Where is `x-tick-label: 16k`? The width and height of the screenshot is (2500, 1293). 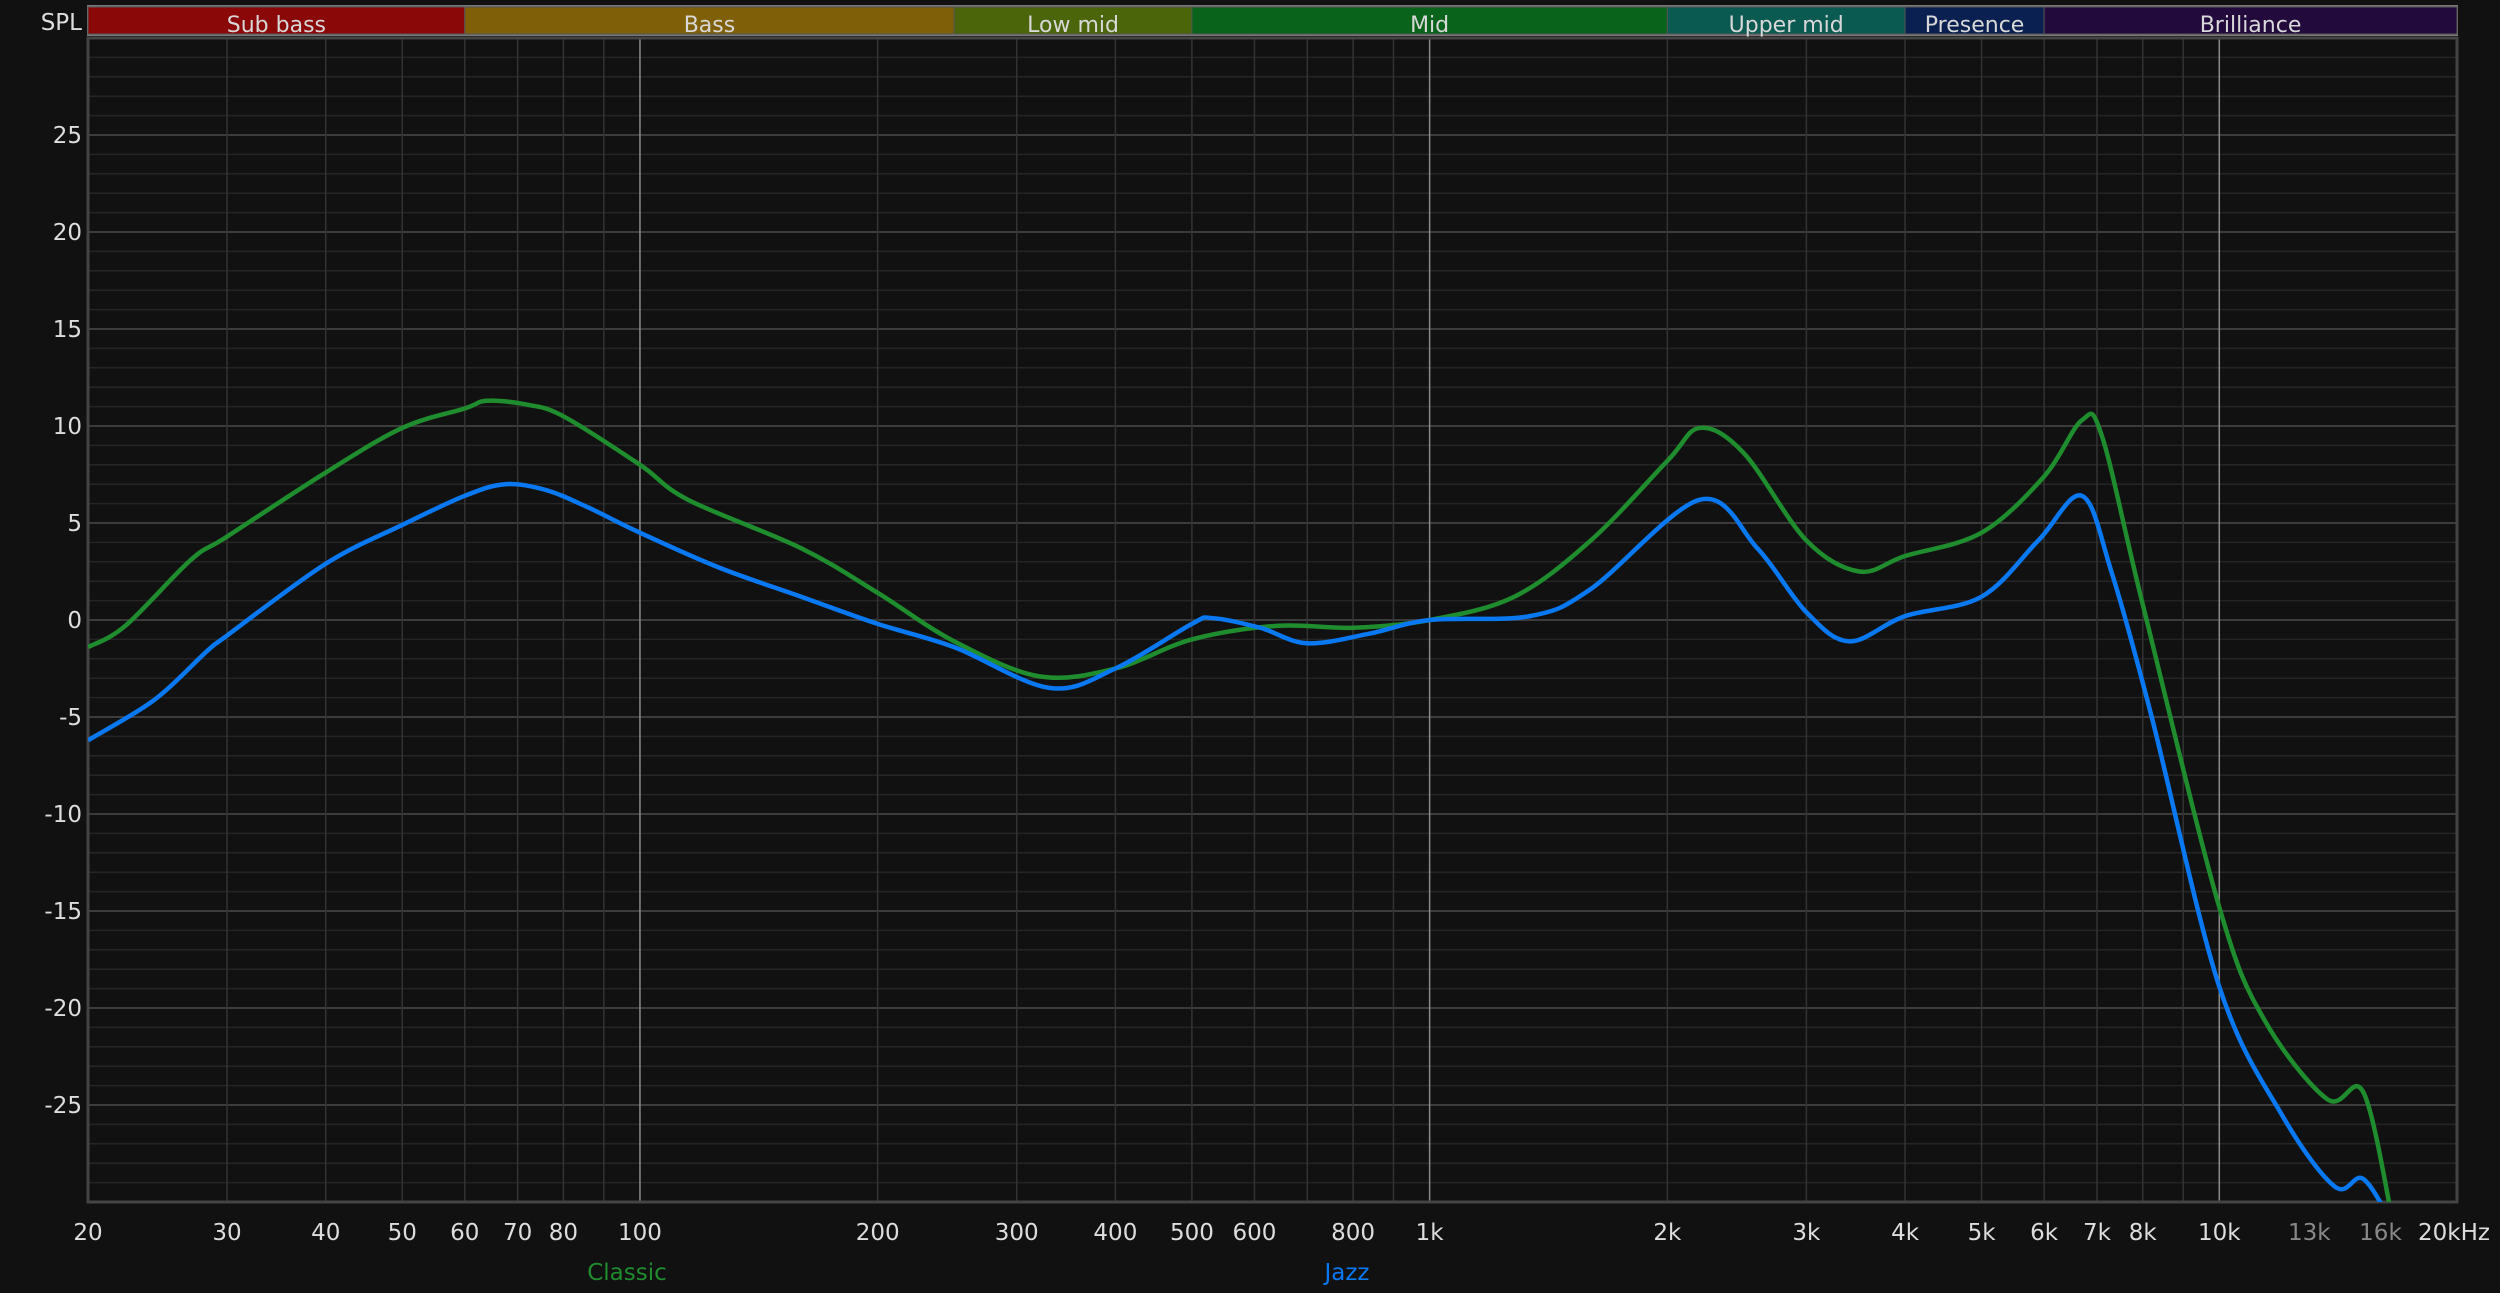 x-tick-label: 16k is located at coordinates (2380, 1233).